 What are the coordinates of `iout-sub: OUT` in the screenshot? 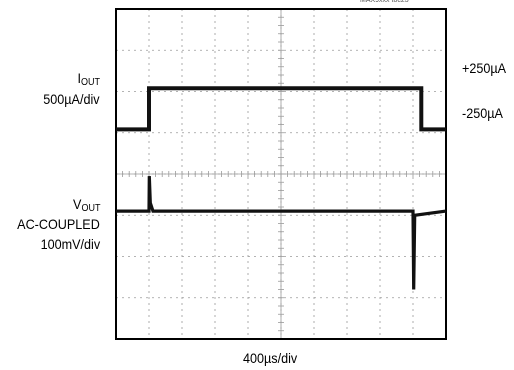 It's located at (90, 82).